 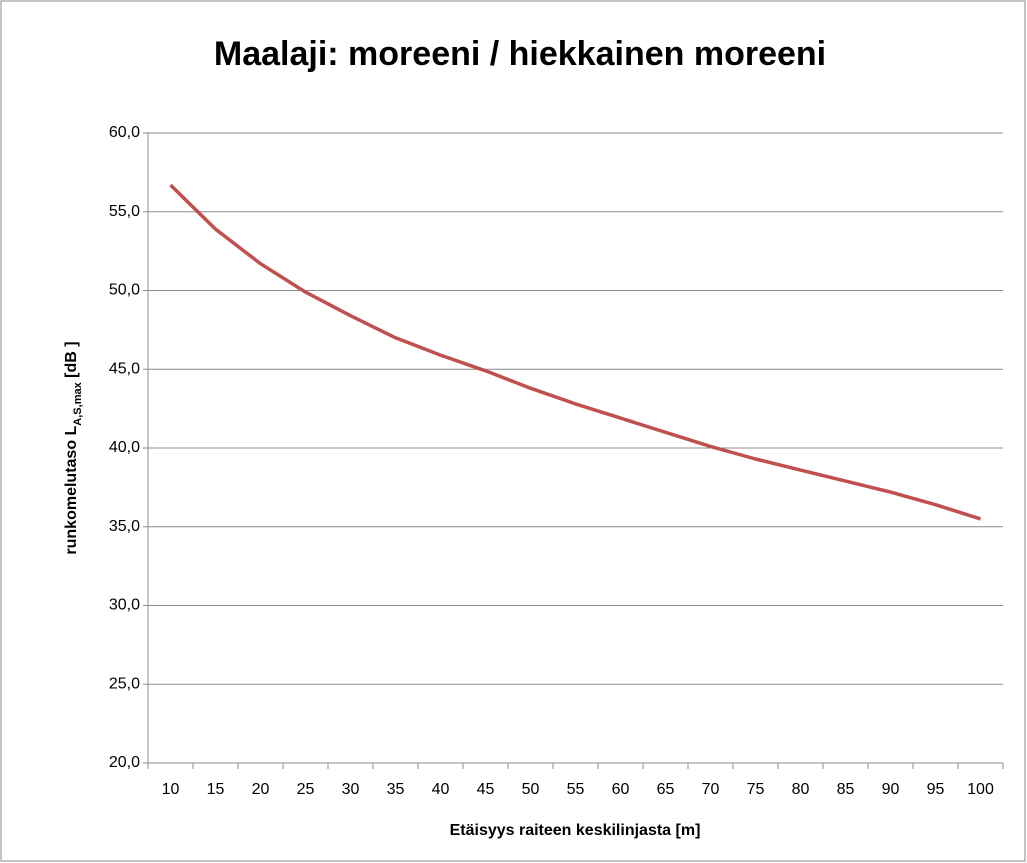 I want to click on x-tick-label: 45, so click(x=486, y=789).